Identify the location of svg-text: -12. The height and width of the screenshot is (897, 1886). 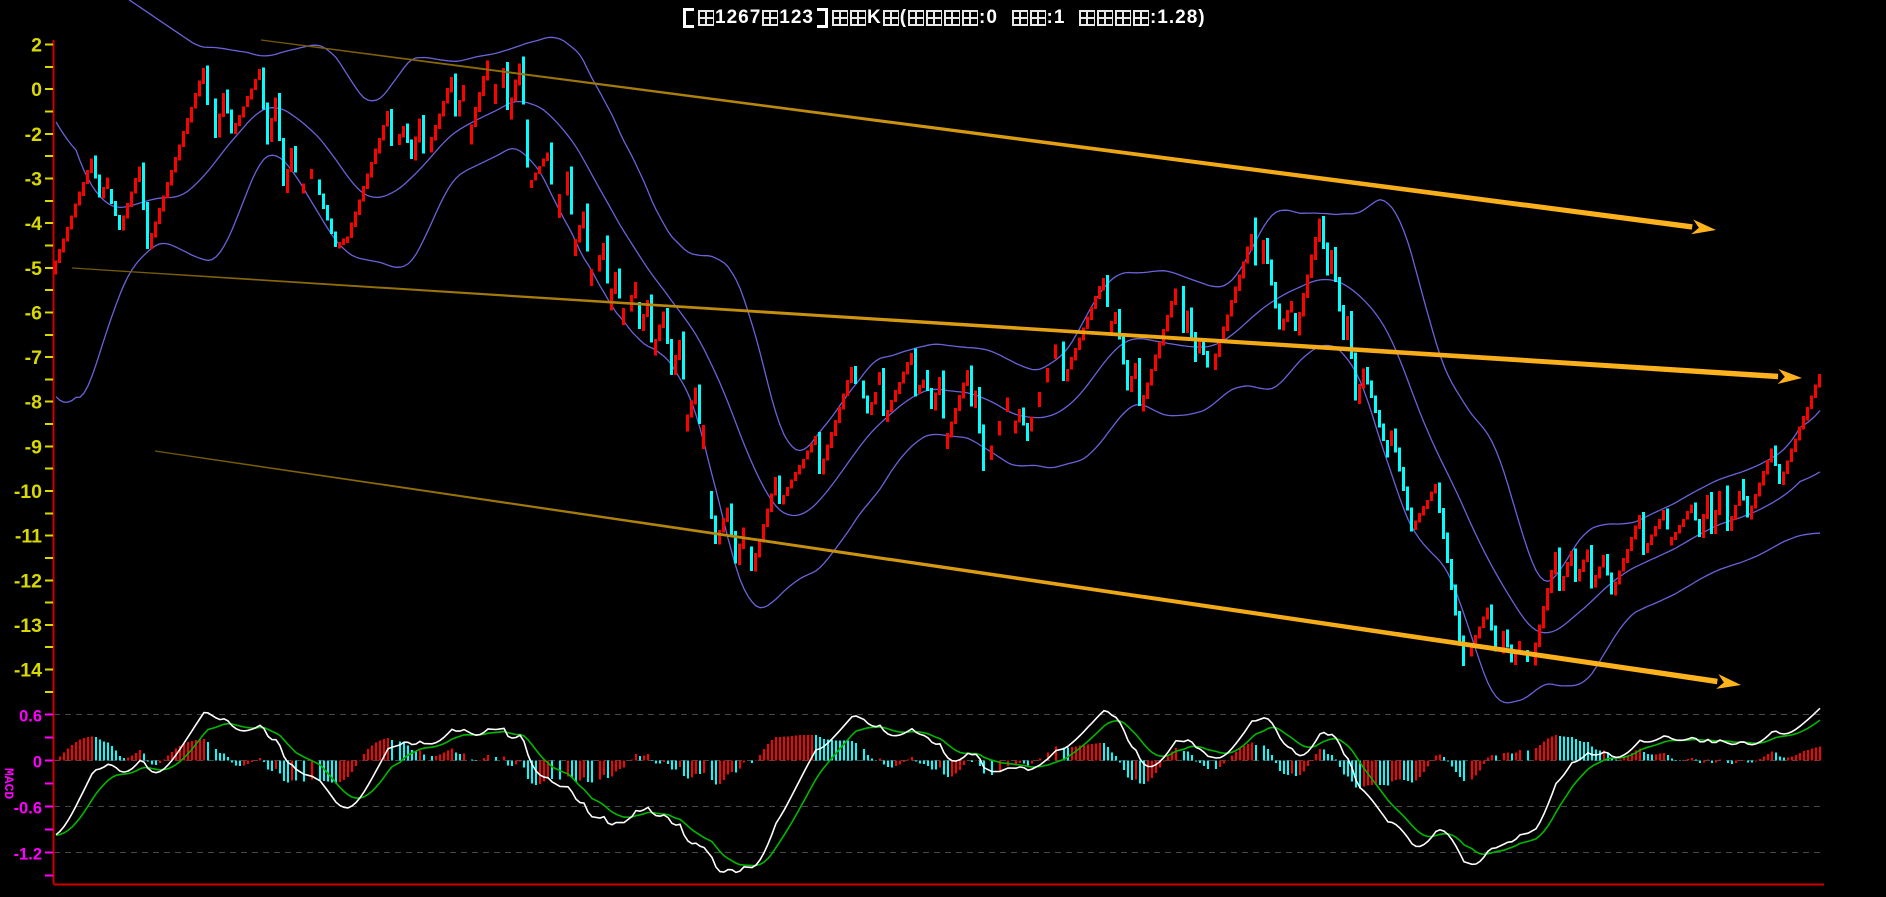
(28, 581).